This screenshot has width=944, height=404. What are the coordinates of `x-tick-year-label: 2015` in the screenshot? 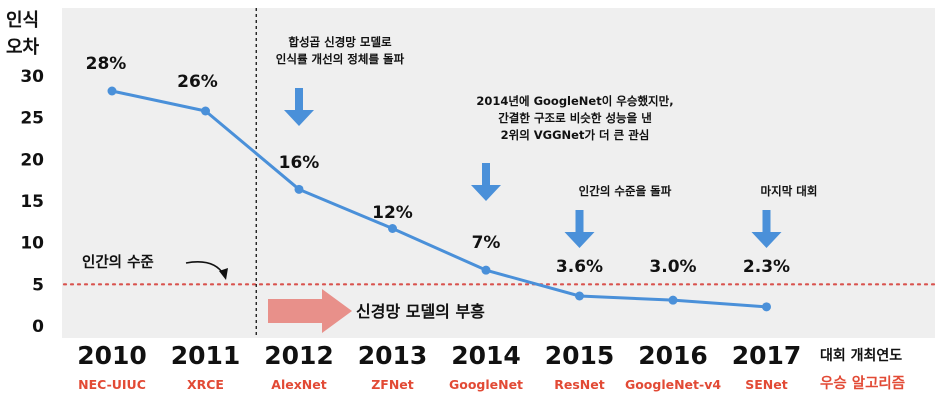 It's located at (580, 355).